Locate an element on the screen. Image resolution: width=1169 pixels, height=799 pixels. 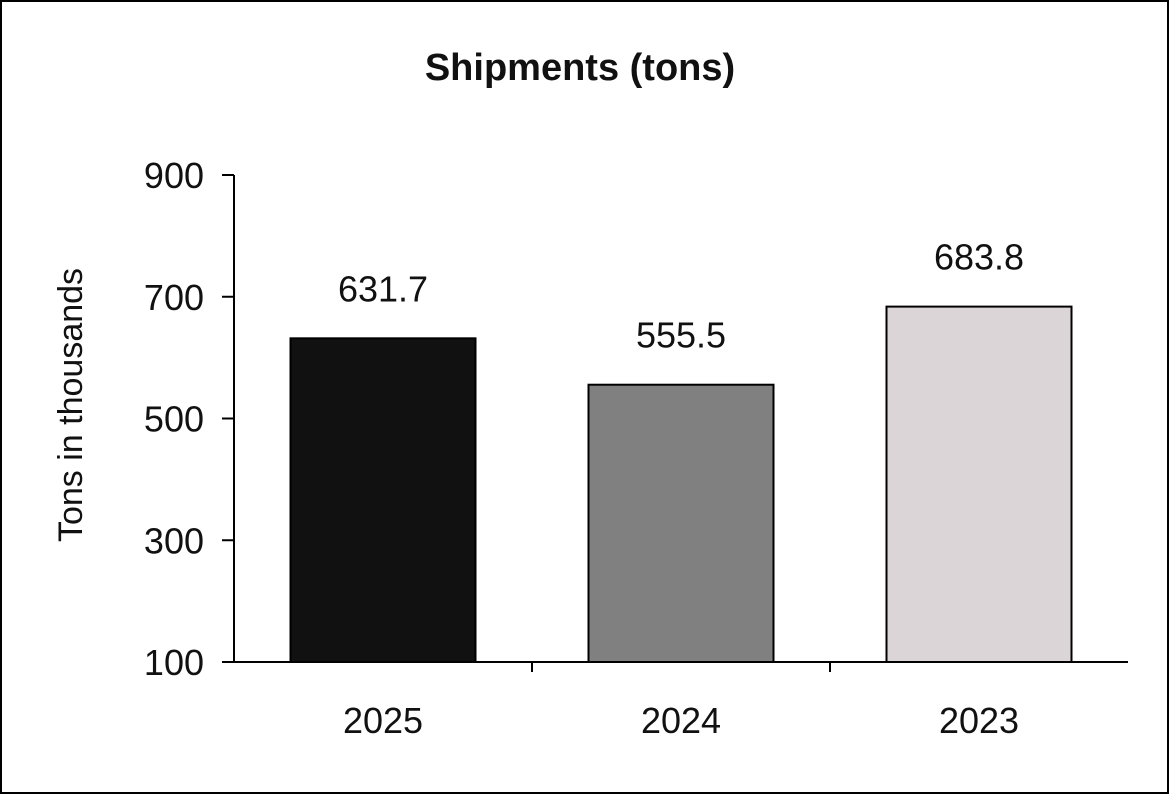
bar-2023 is located at coordinates (979, 484).